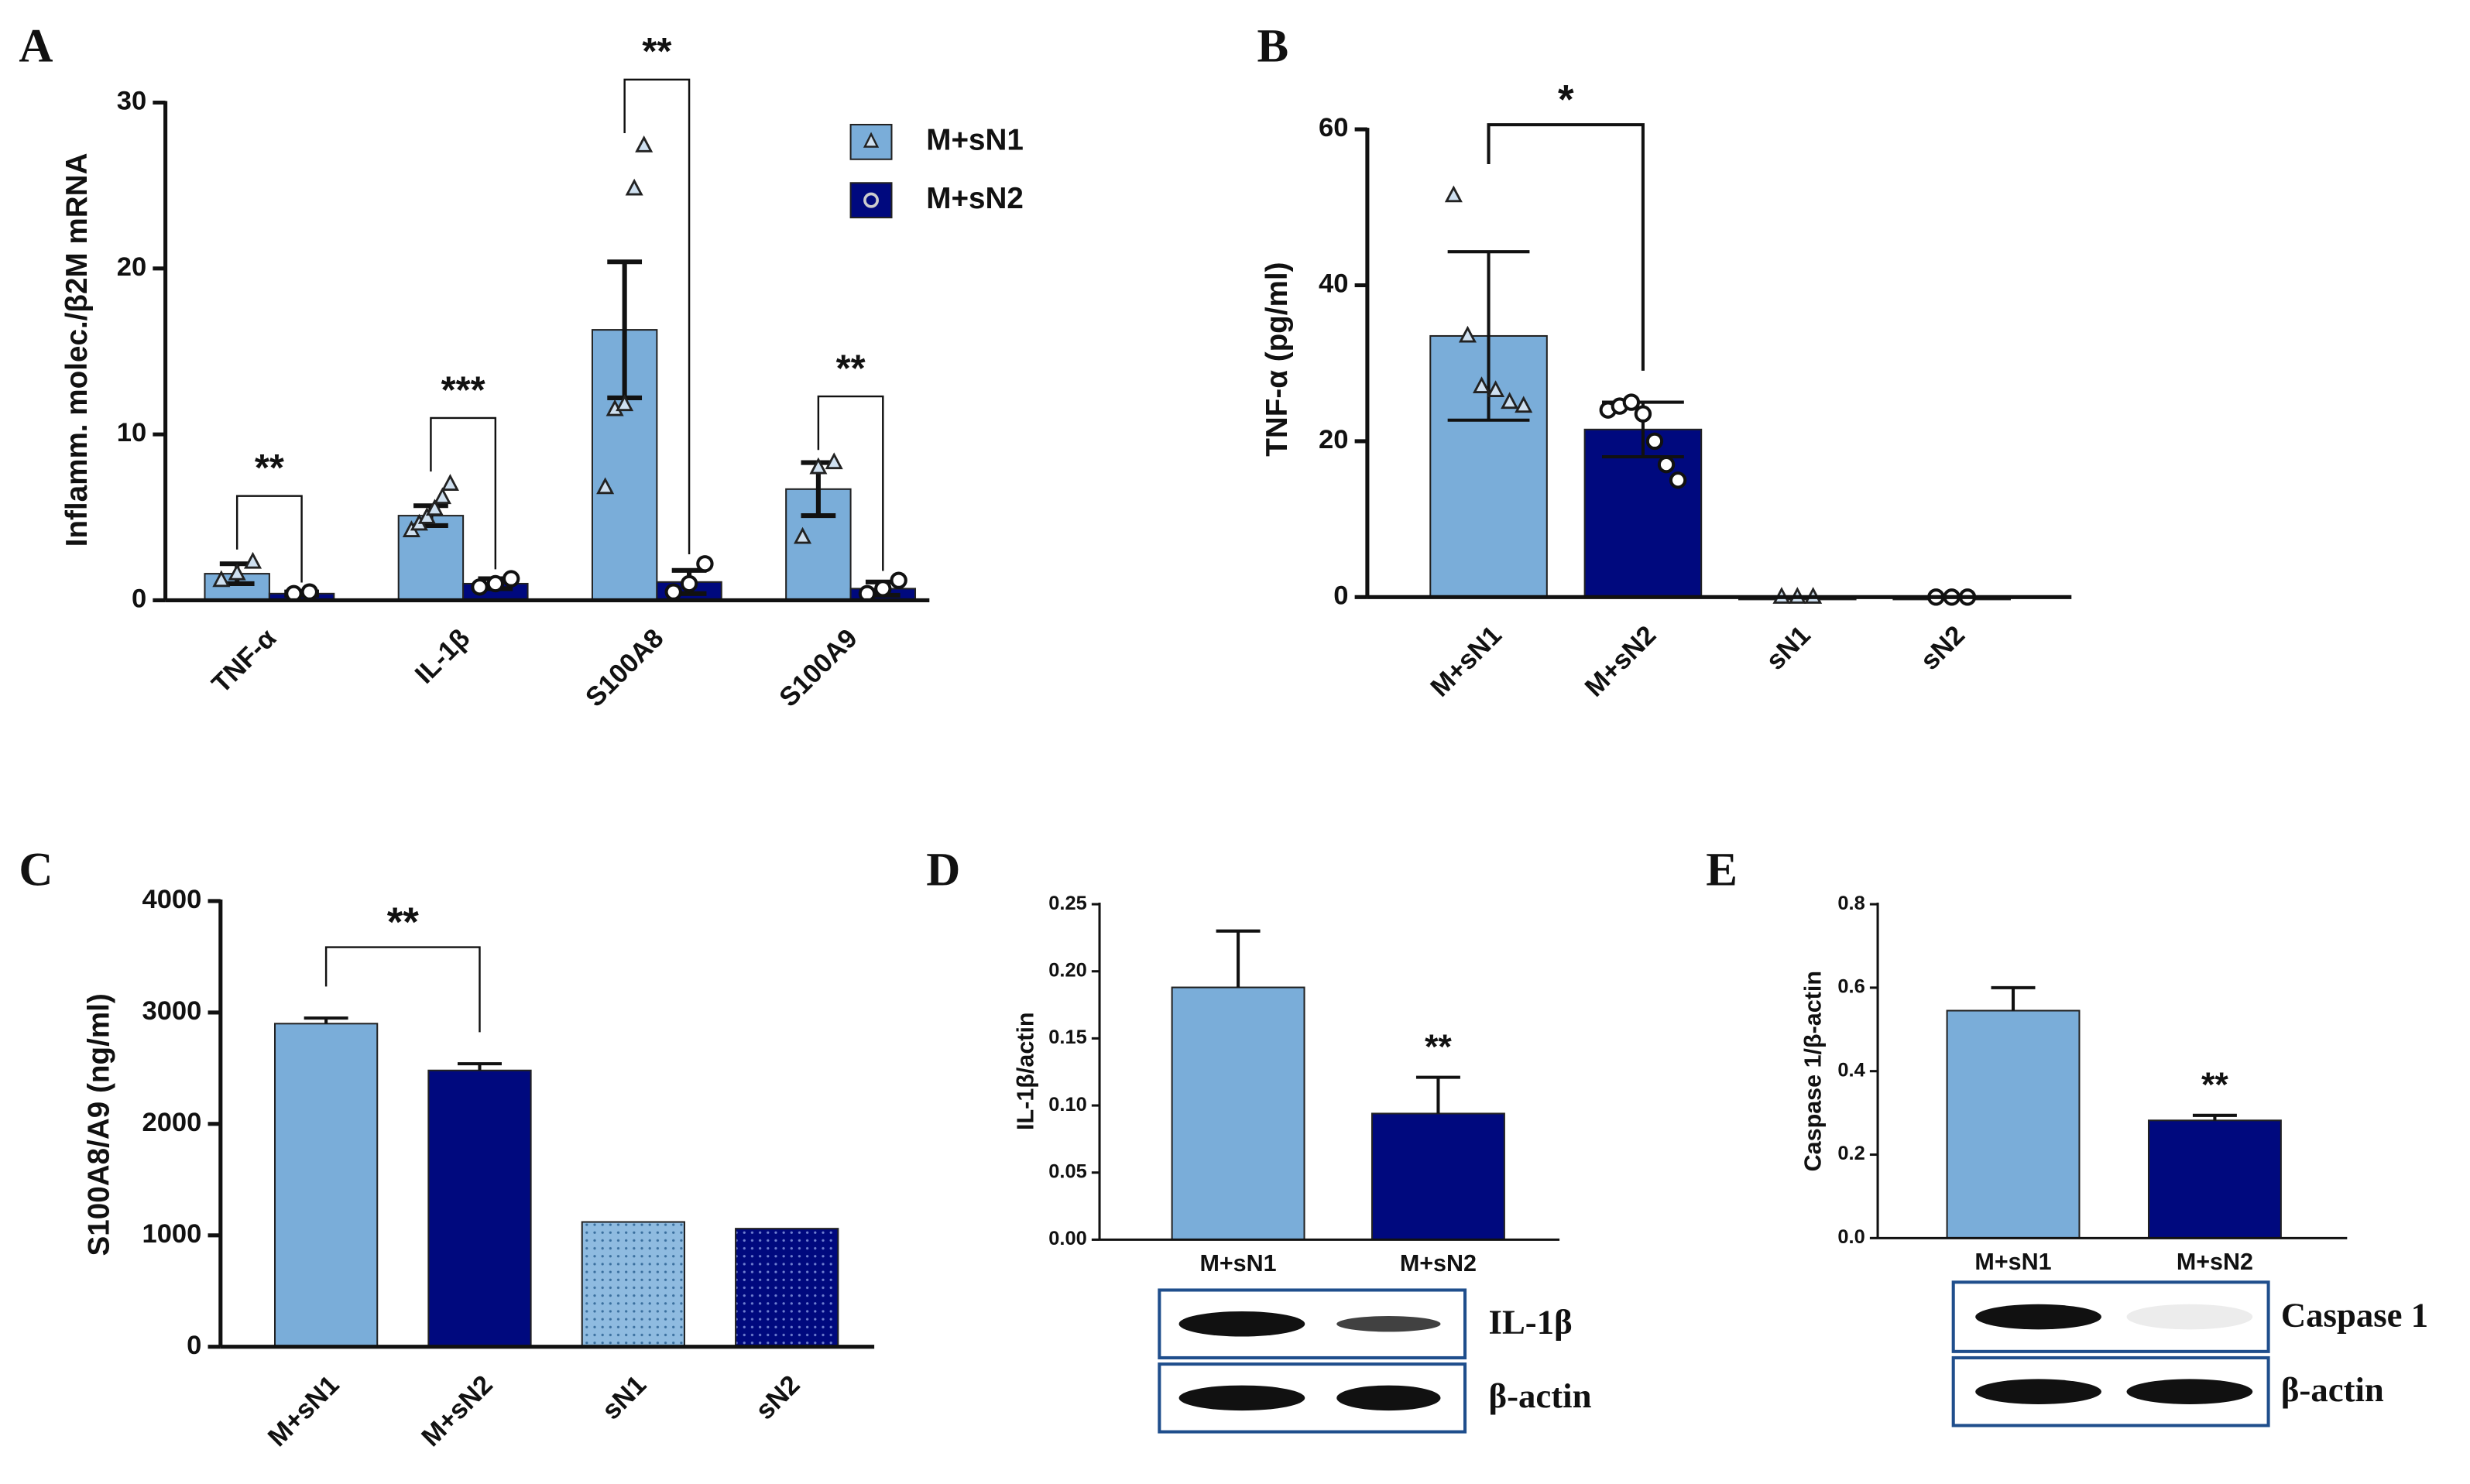 The width and height of the screenshot is (2470, 1484). I want to click on significance-label: ***, so click(463, 390).